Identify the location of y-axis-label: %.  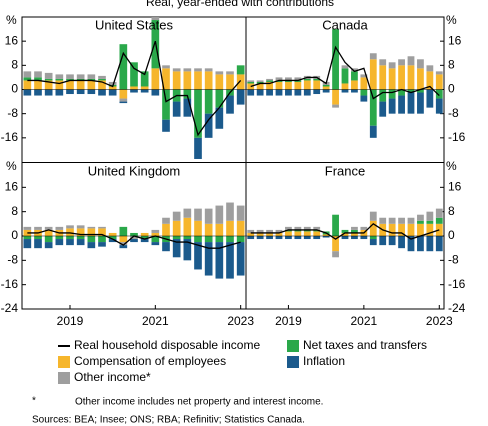
(11, 166).